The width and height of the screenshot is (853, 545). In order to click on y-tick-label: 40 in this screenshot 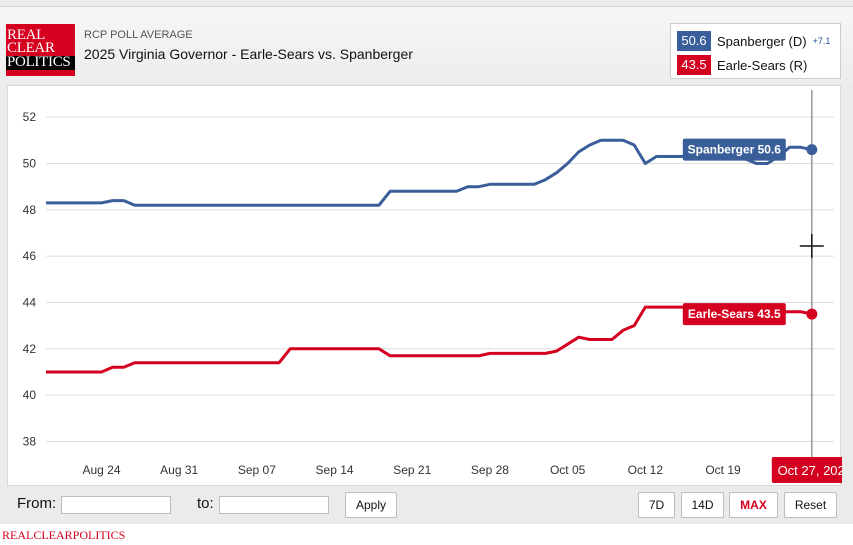, I will do `click(30, 395)`.